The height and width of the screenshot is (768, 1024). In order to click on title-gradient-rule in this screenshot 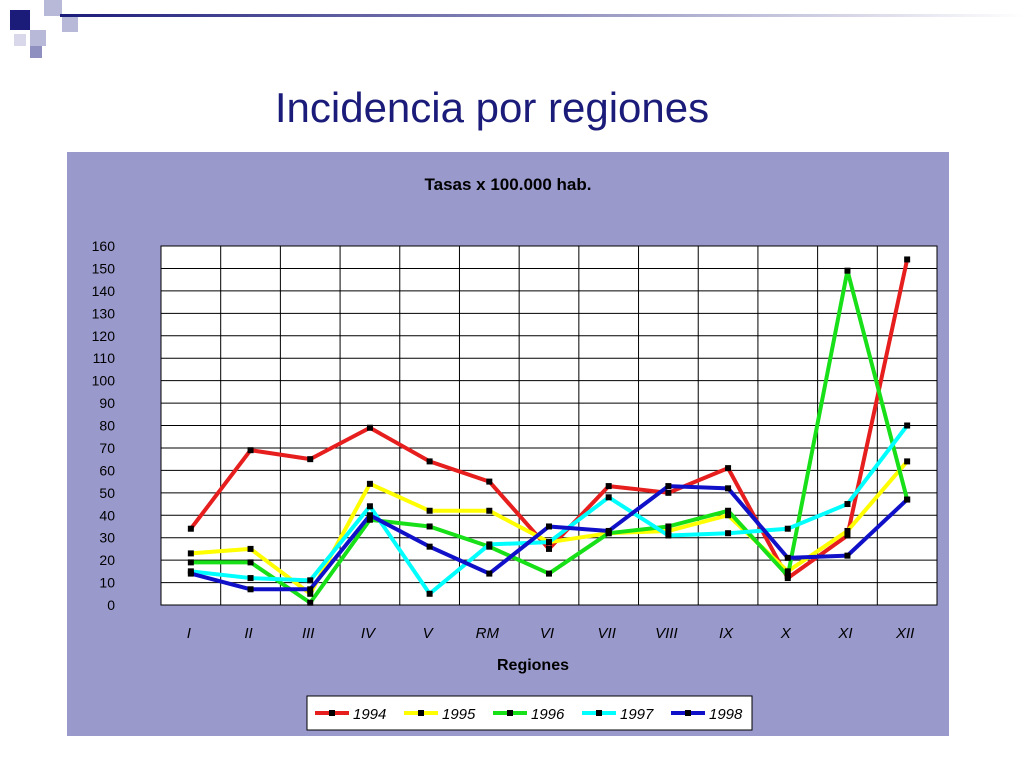, I will do `click(542, 15)`.